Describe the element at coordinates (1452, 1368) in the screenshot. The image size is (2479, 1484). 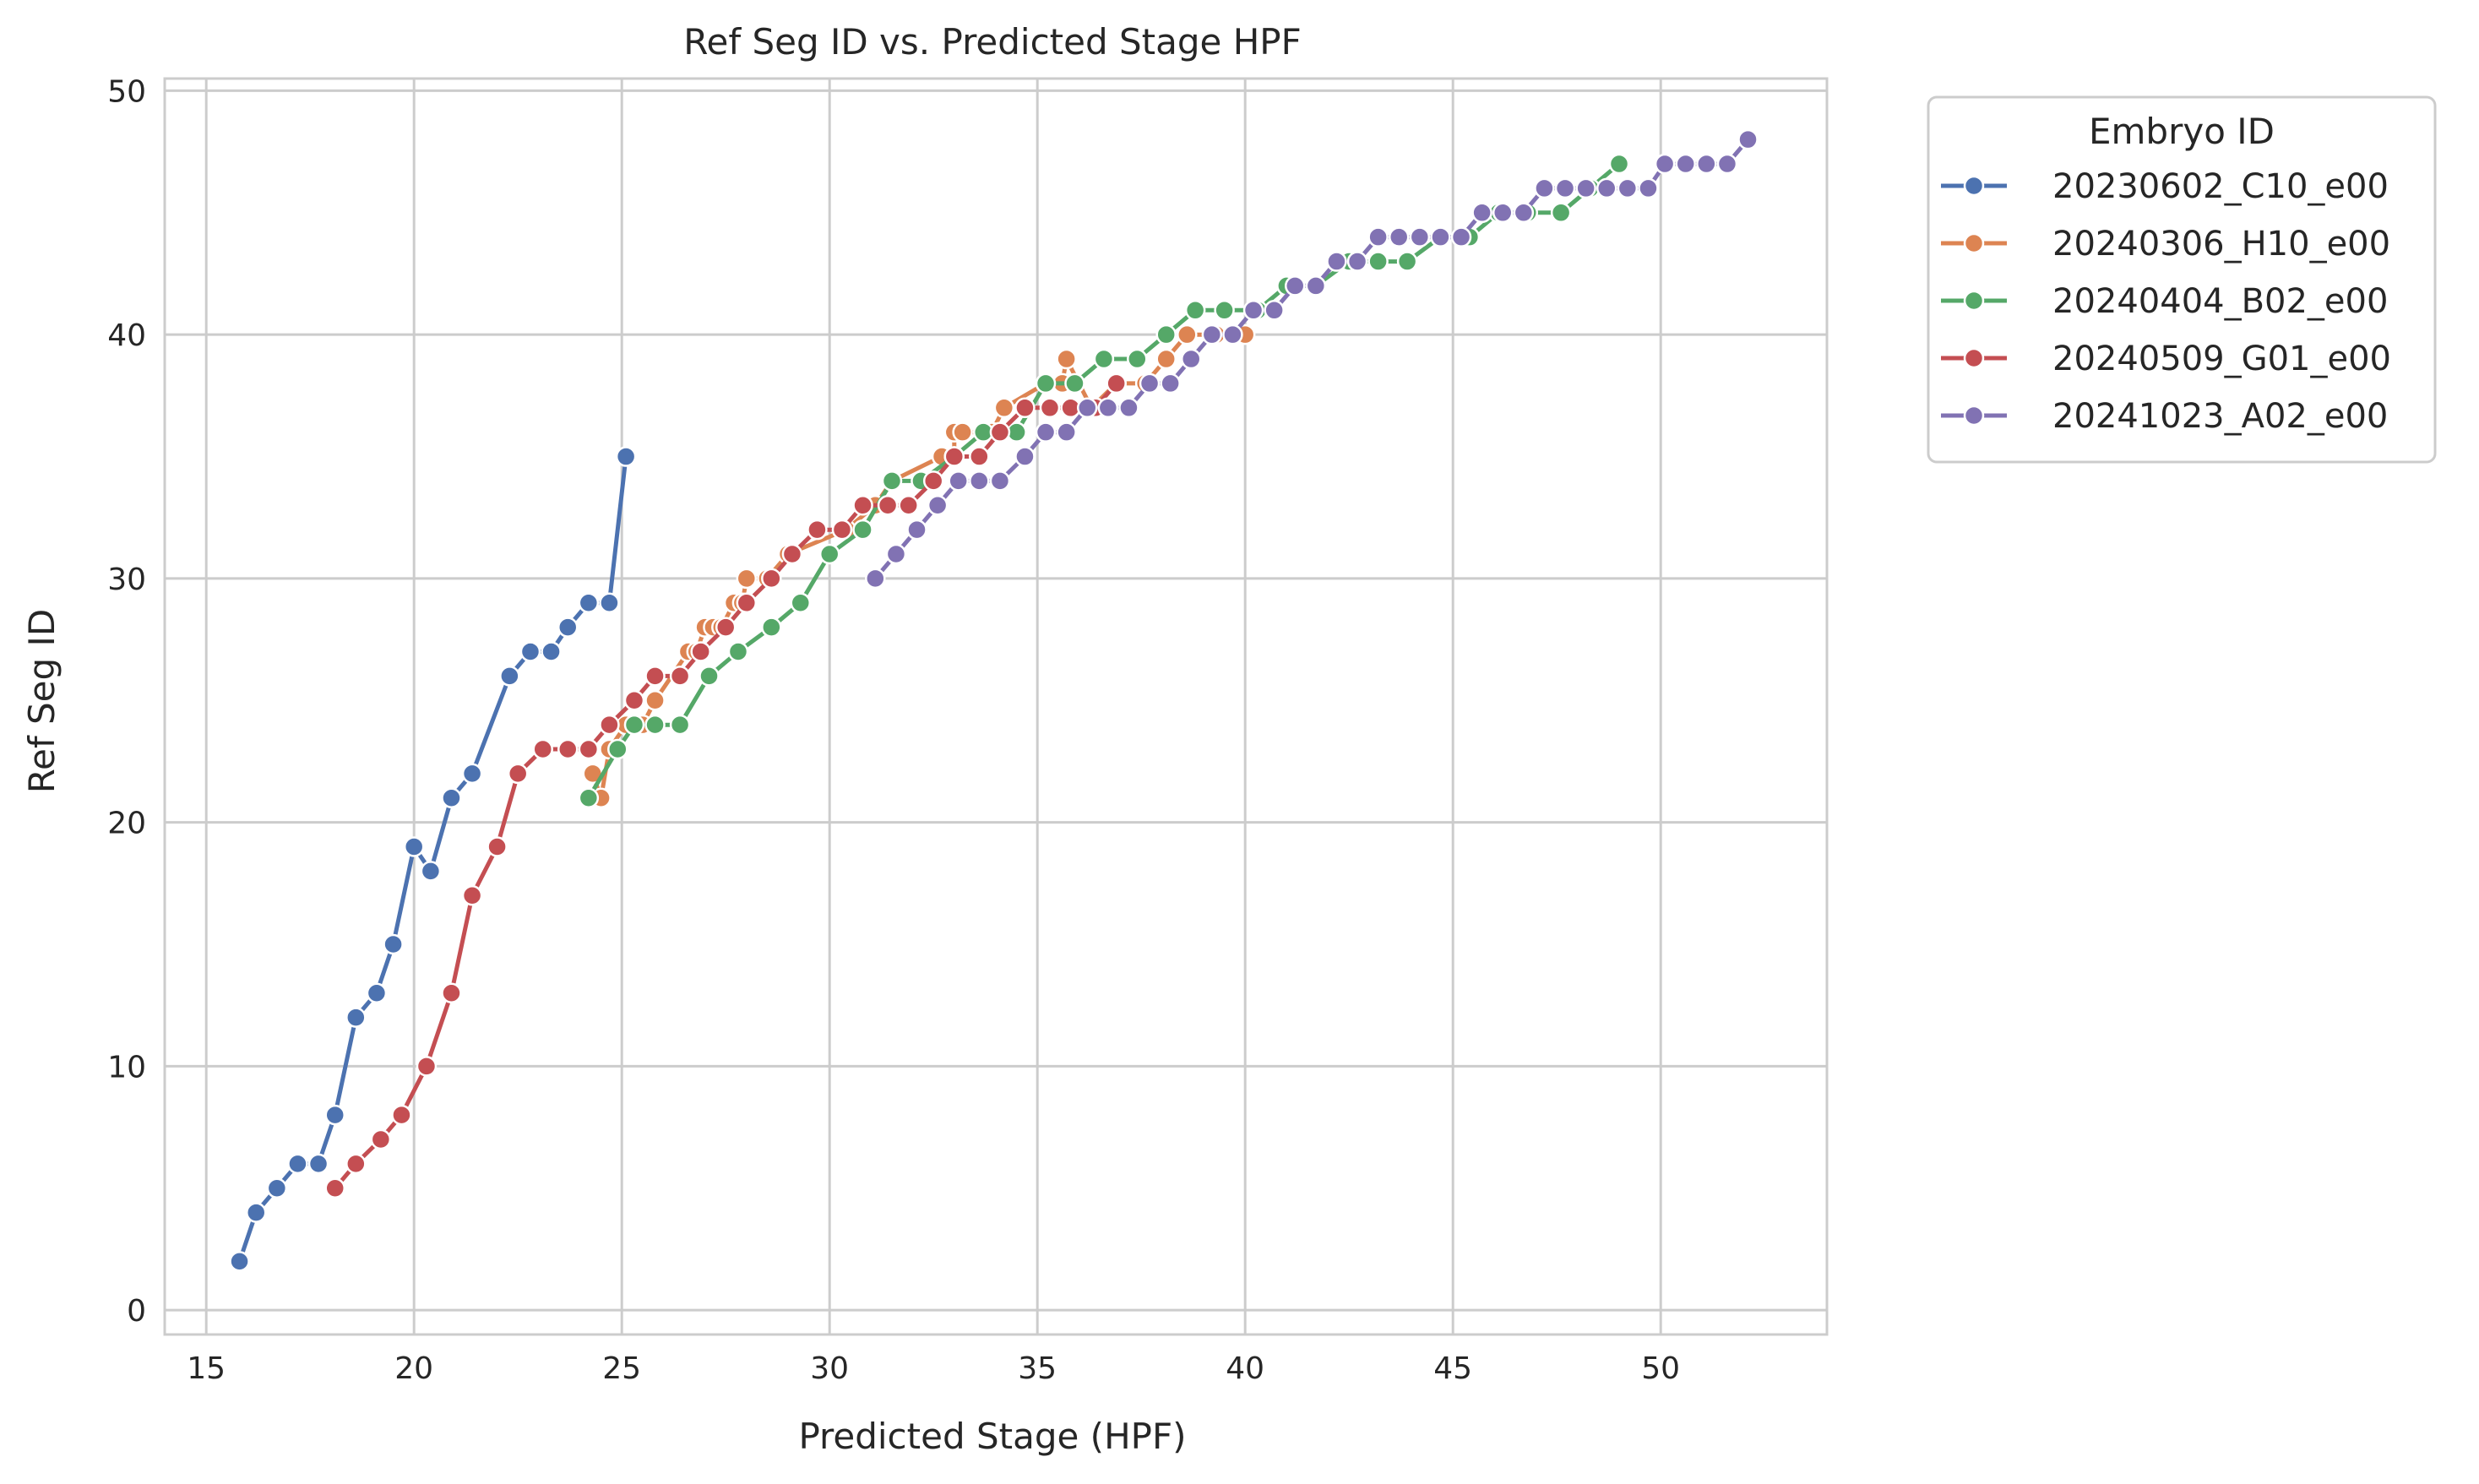
I see `x-tick-label: 45` at that location.